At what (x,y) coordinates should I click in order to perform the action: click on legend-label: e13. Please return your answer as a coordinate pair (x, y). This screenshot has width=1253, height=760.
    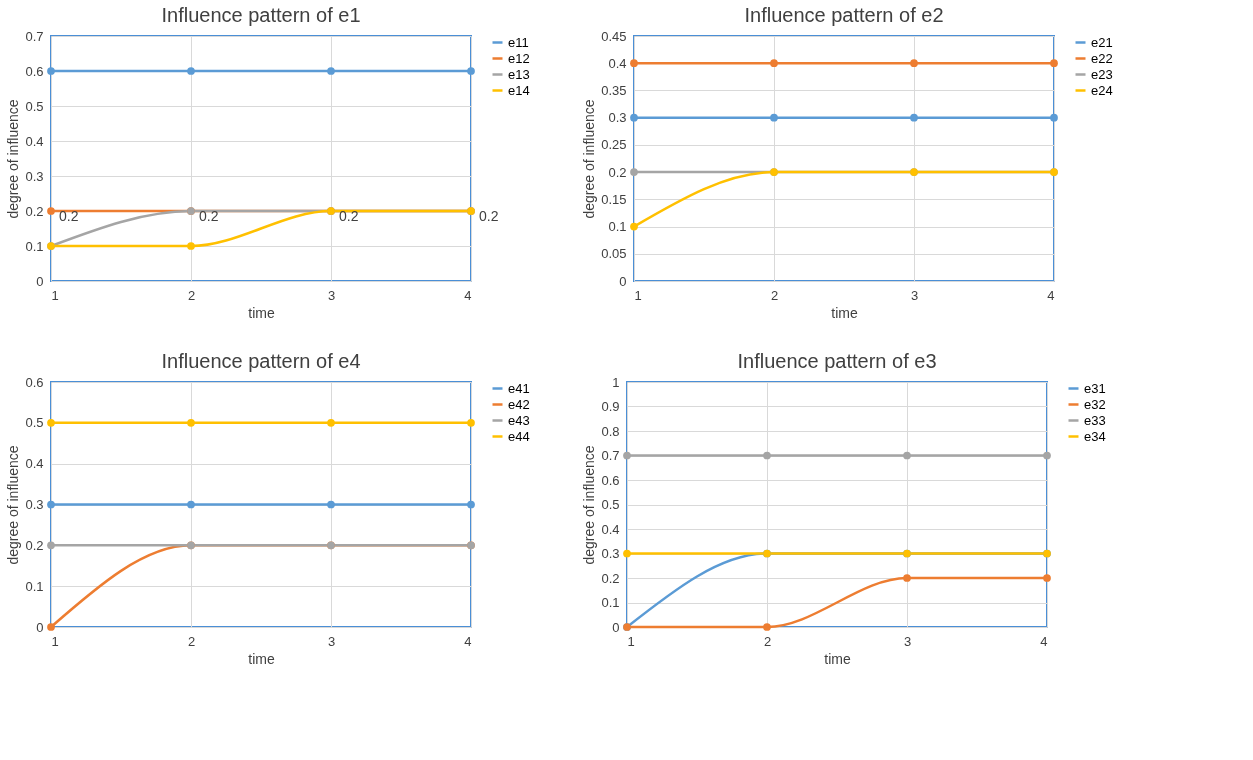
    Looking at the image, I should click on (519, 74).